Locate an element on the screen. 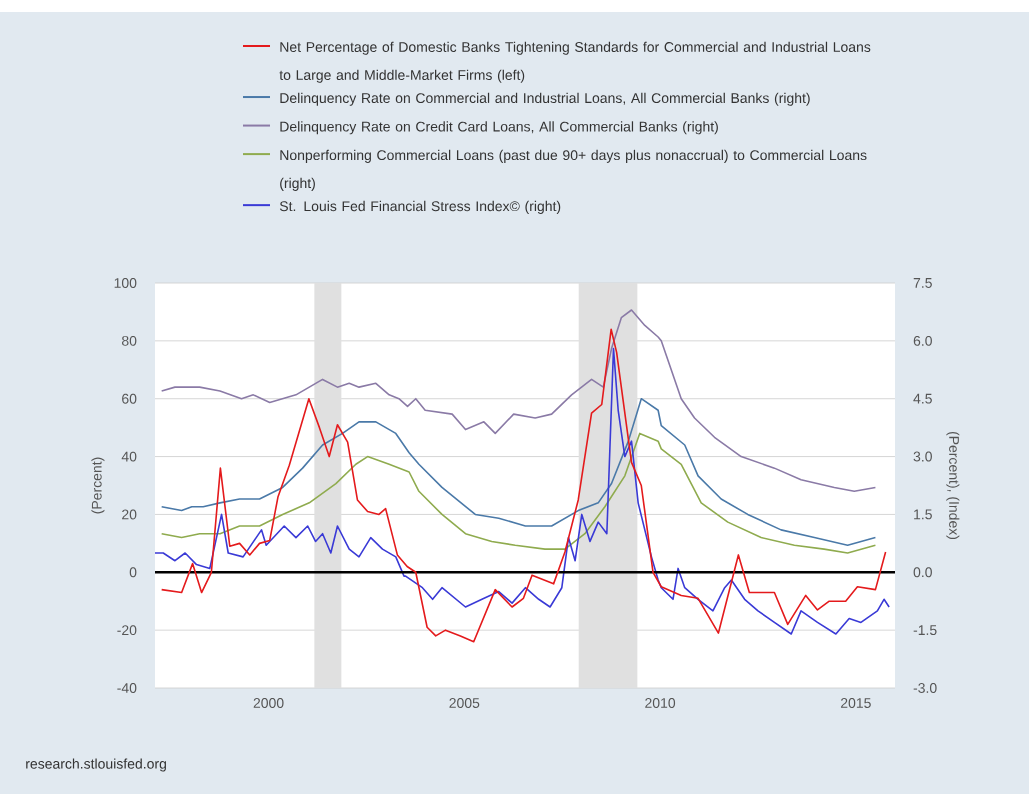  y2-tick-label: 7.5 is located at coordinates (922, 283).